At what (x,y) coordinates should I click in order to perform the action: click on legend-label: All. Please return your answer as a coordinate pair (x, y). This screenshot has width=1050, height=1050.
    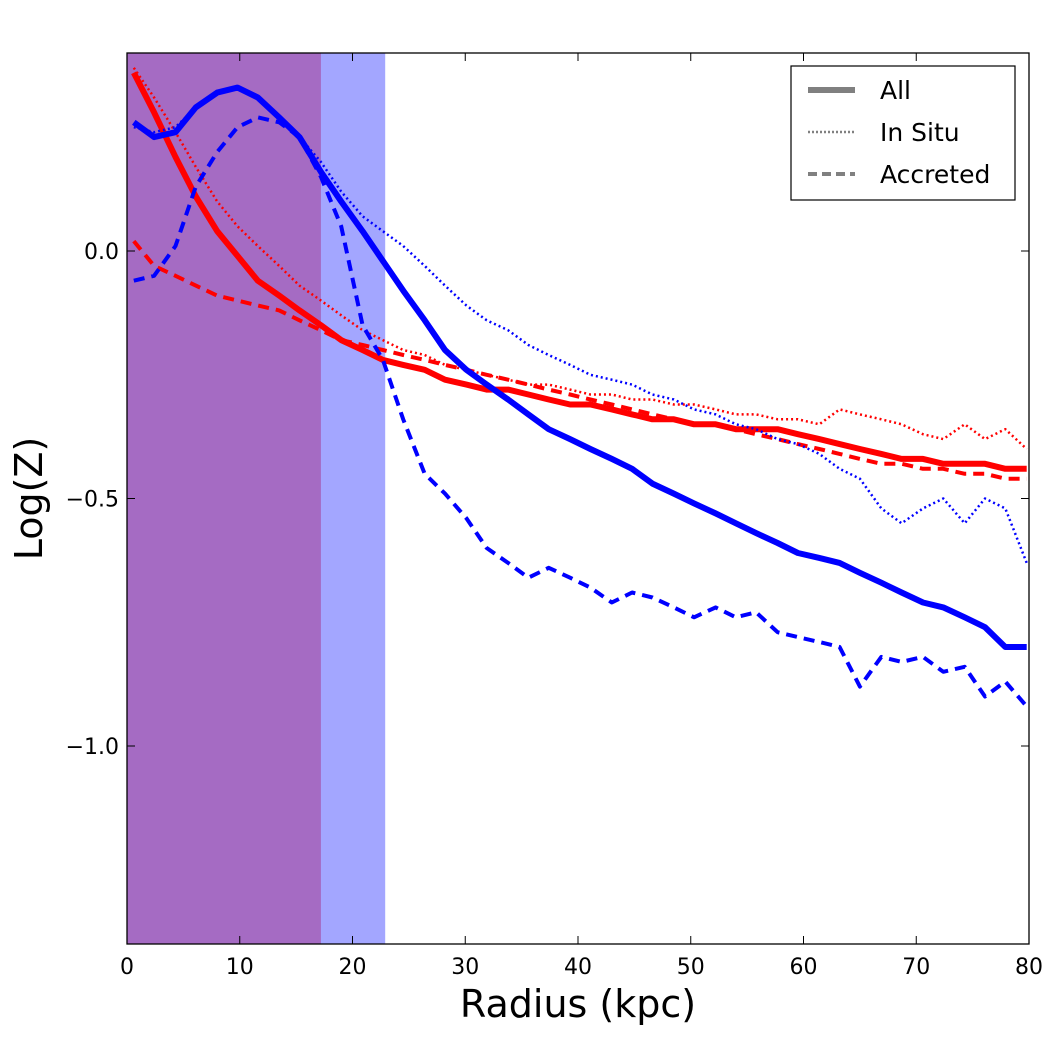
    Looking at the image, I should click on (895, 90).